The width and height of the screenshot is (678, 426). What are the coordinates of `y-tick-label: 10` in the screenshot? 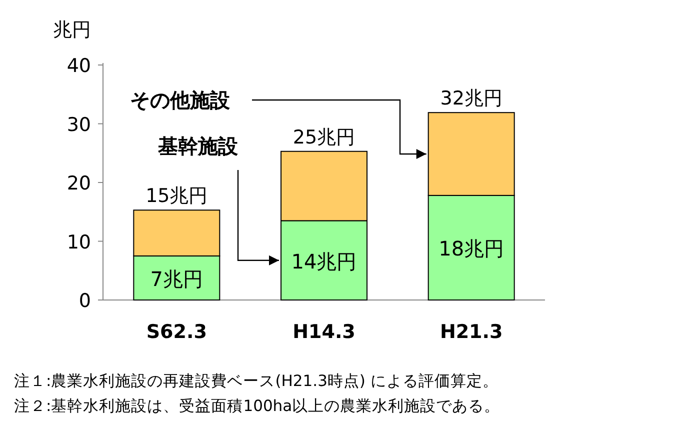 It's located at (78, 242).